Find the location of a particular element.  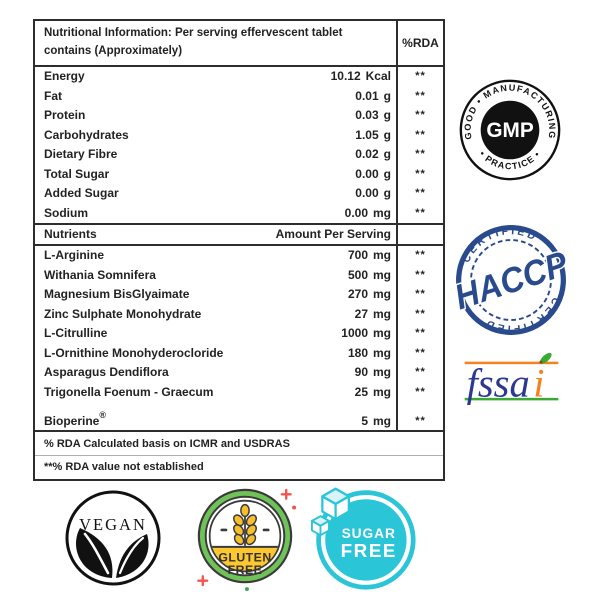

gmp-inner-disc is located at coordinates (510, 130).